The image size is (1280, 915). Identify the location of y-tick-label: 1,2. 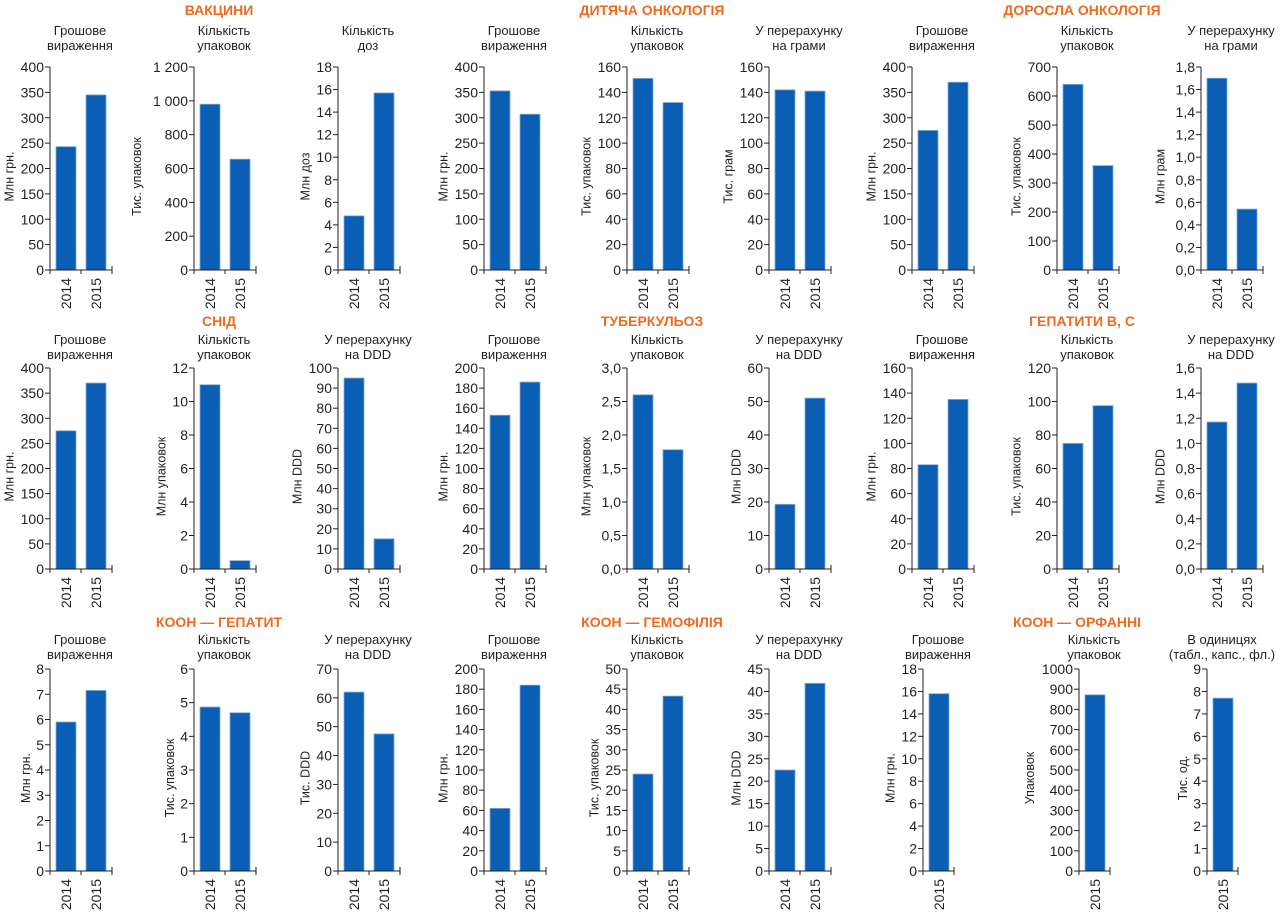
(1186, 418).